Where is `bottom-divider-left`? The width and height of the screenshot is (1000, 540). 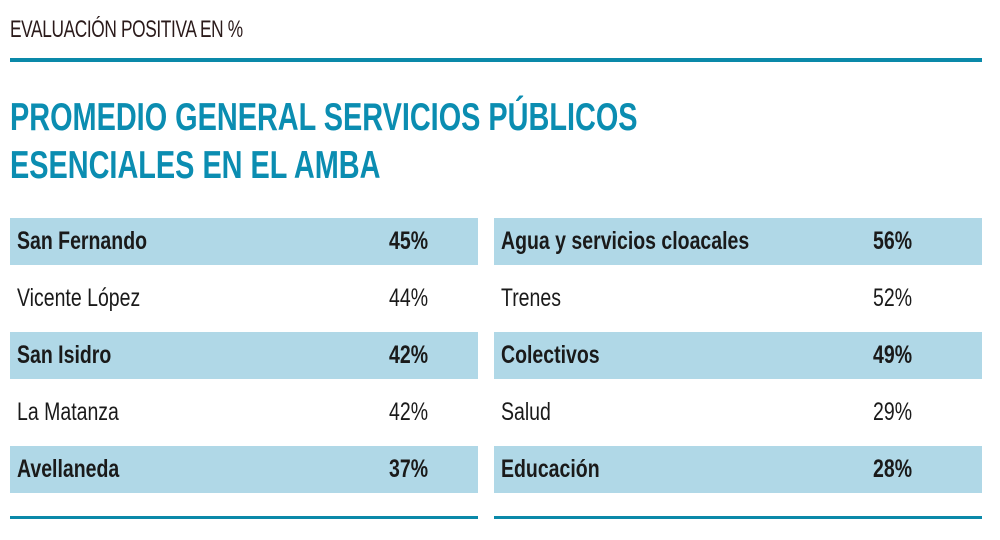
bottom-divider-left is located at coordinates (244, 517).